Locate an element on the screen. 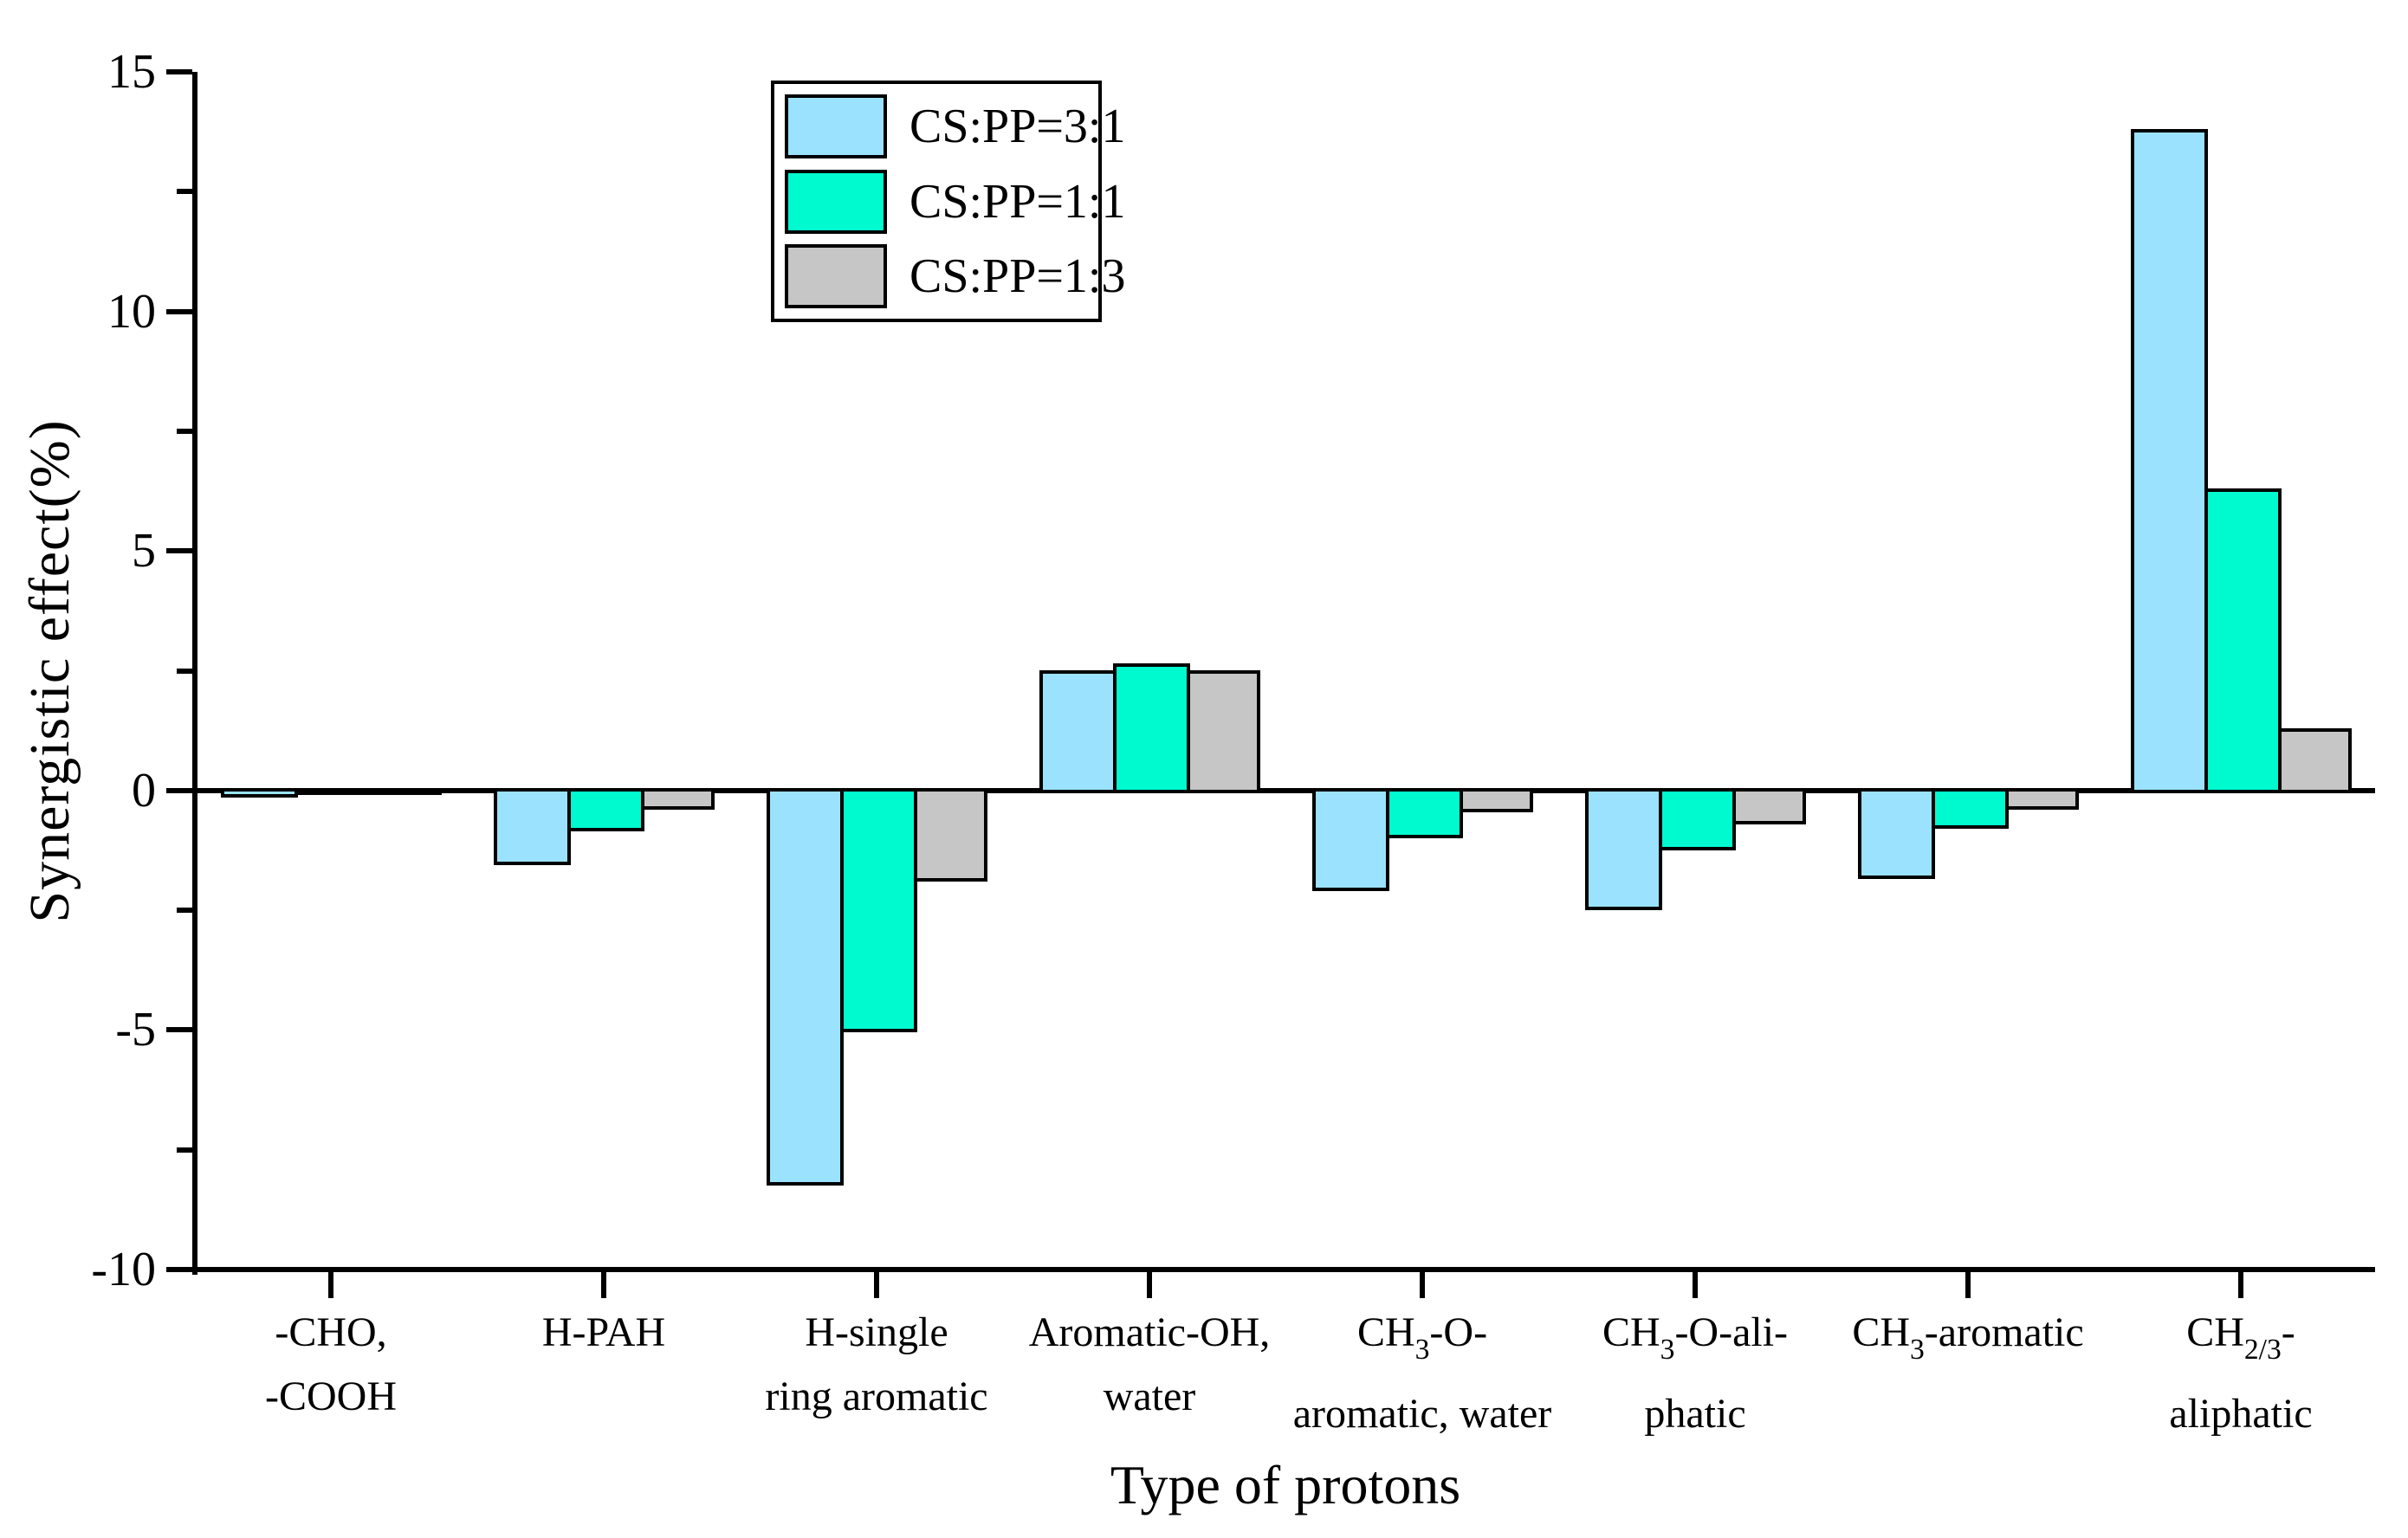  legend-item: CS:PP=3:1 is located at coordinates (955, 126).